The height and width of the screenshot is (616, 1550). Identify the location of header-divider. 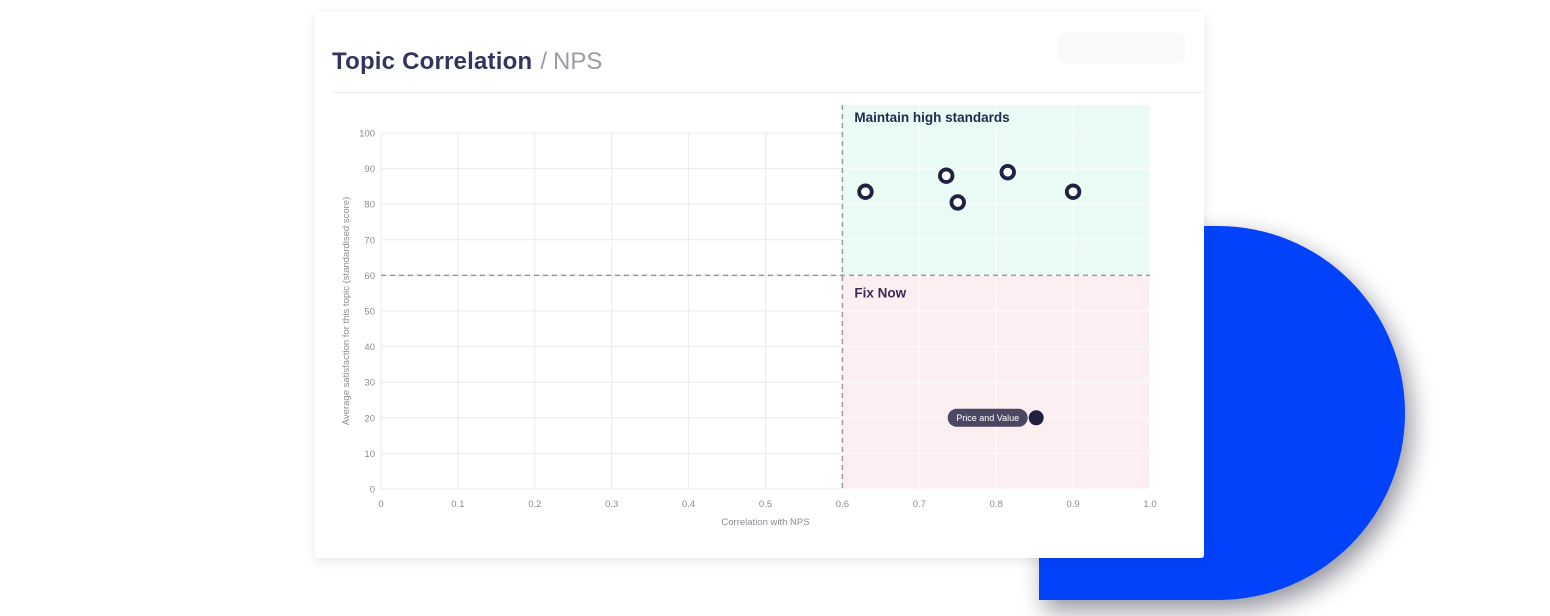
(768, 92).